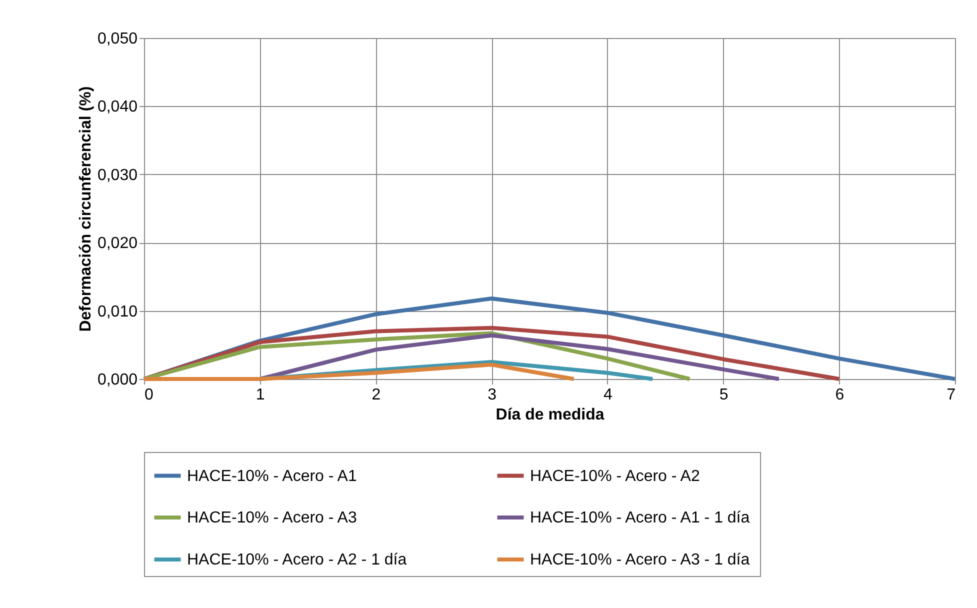 The height and width of the screenshot is (608, 977). I want to click on y-tick-label: 0,050, so click(117, 39).